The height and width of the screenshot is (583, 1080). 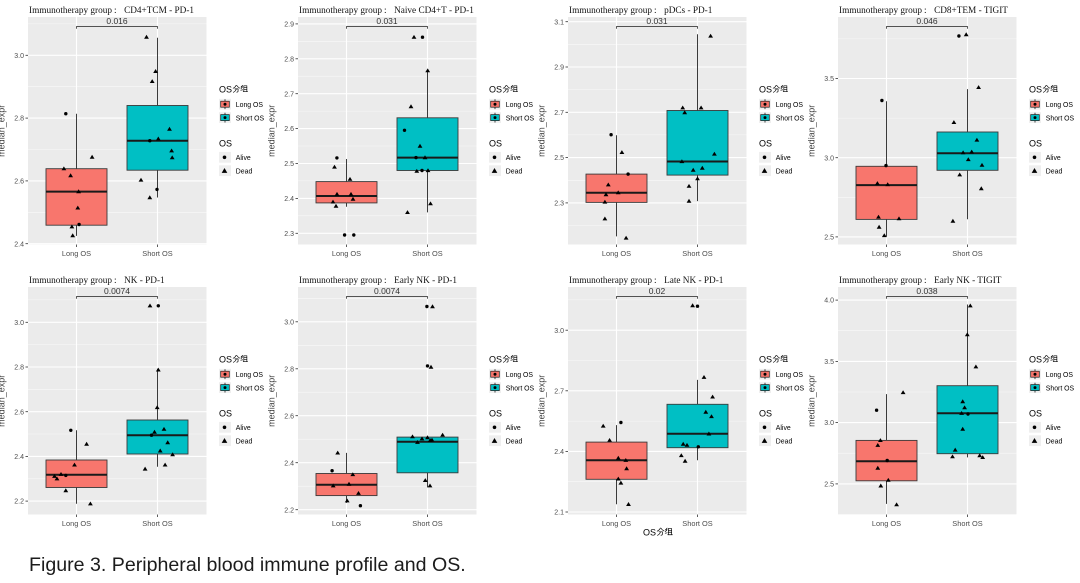 What do you see at coordinates (927, 291) in the screenshot?
I see `svg-text: 0.038` at bounding box center [927, 291].